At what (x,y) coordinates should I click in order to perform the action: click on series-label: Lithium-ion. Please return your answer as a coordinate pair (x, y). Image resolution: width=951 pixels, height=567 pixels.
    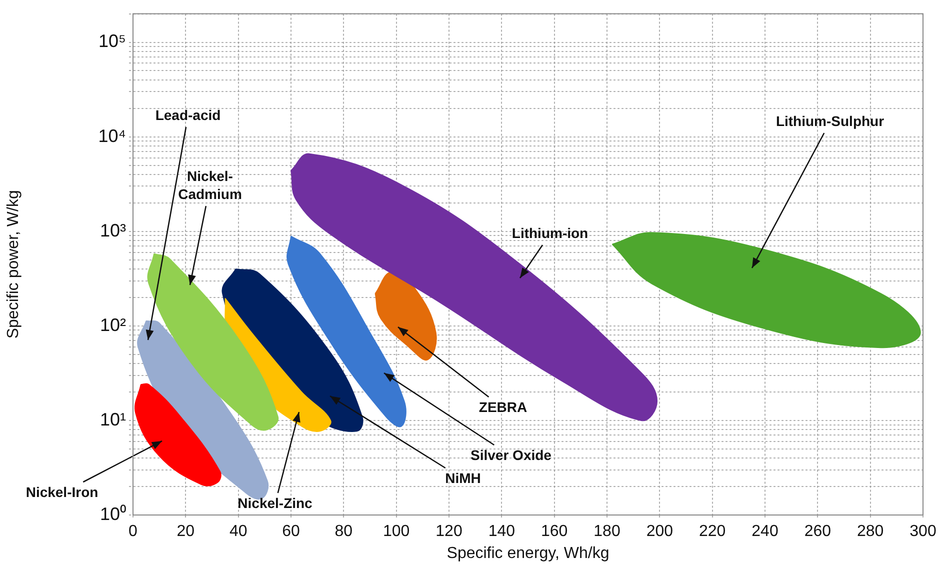
    Looking at the image, I should click on (550, 232).